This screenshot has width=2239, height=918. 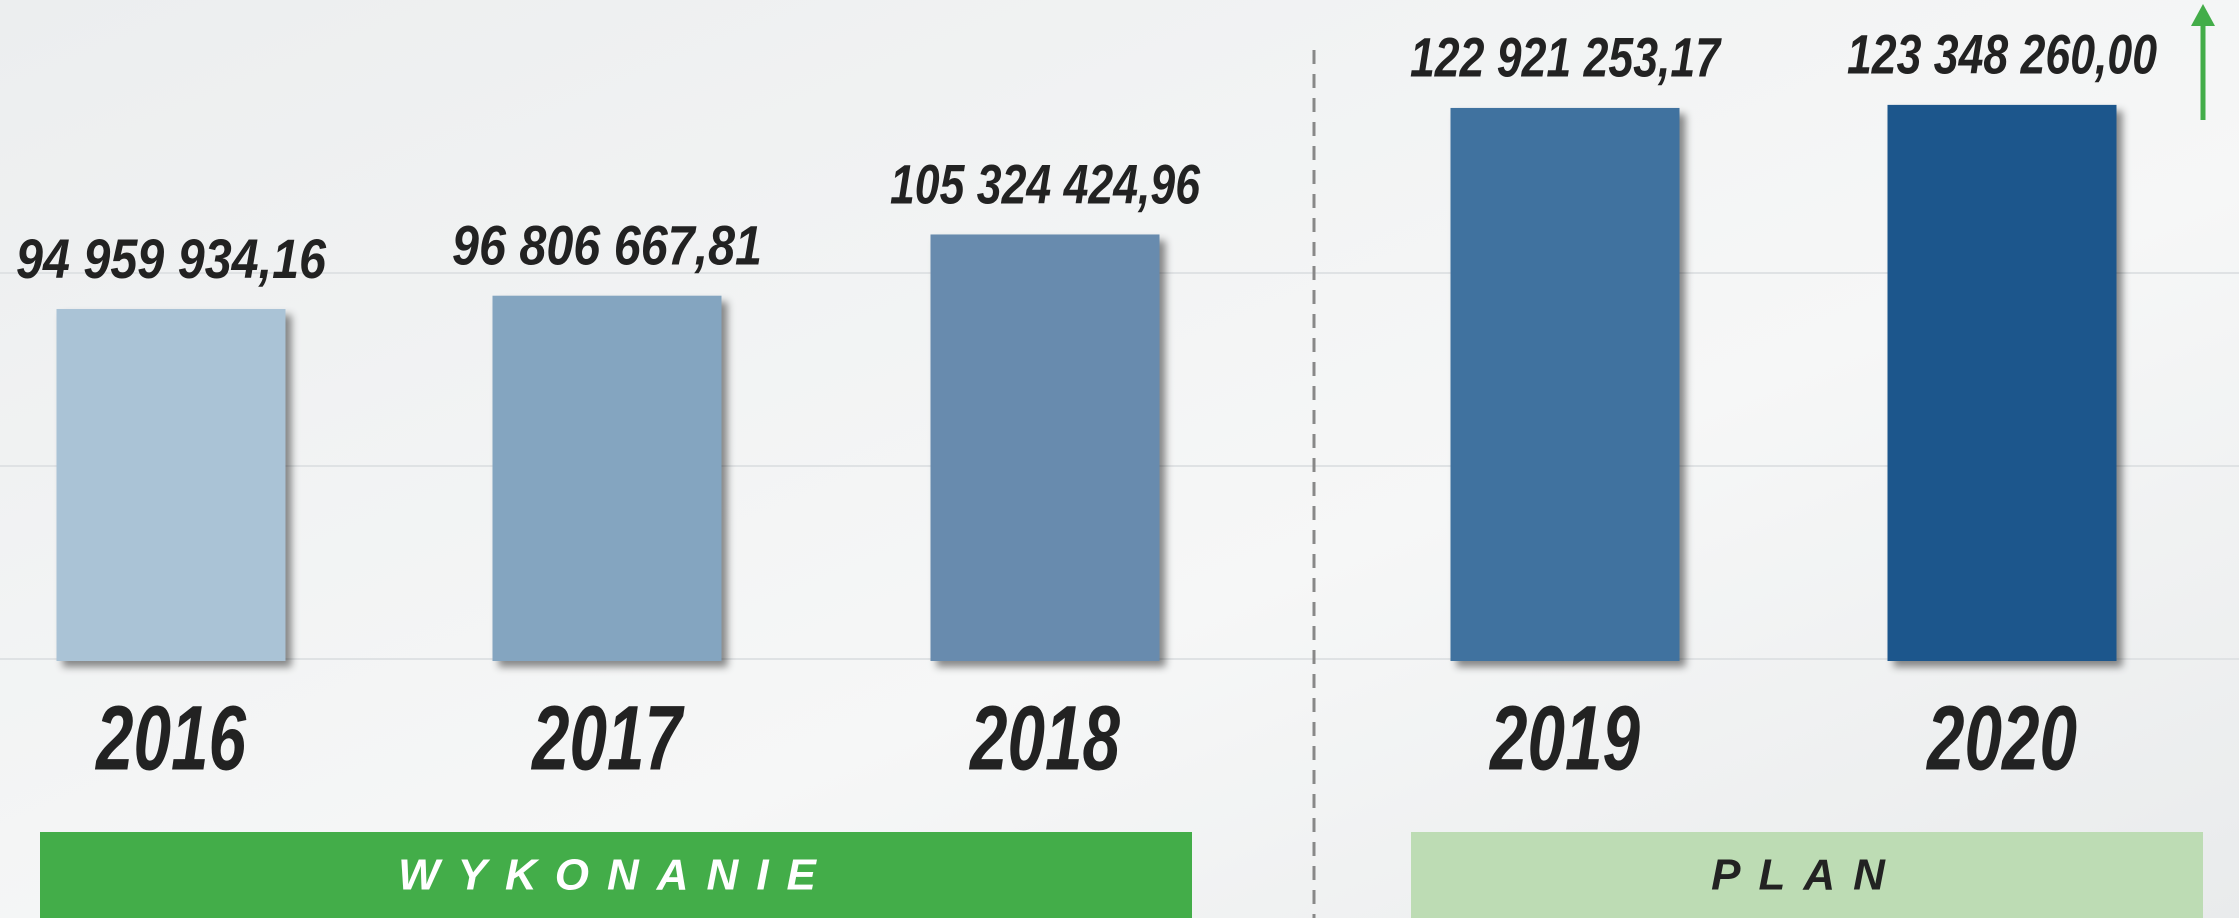 I want to click on up-arrow, so click(x=2203, y=62).